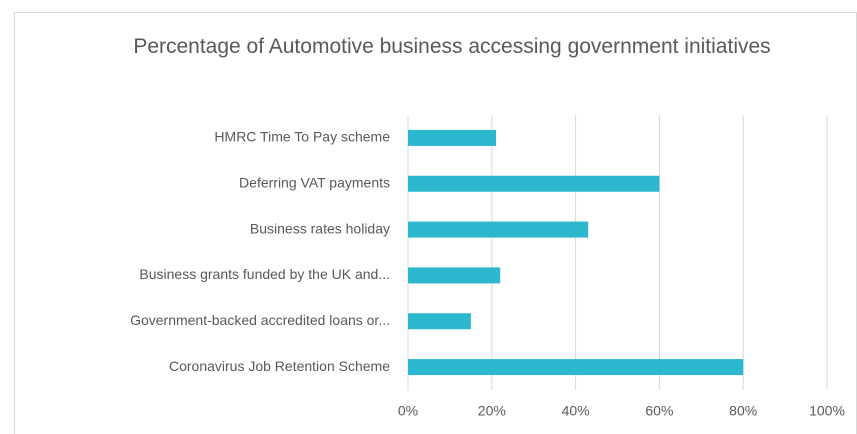 The height and width of the screenshot is (434, 857). What do you see at coordinates (576, 411) in the screenshot?
I see `x-tick-label: 40%` at bounding box center [576, 411].